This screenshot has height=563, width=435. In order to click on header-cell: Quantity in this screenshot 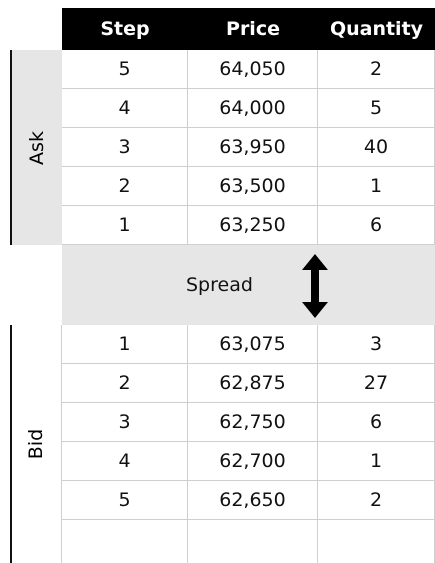, I will do `click(376, 29)`.